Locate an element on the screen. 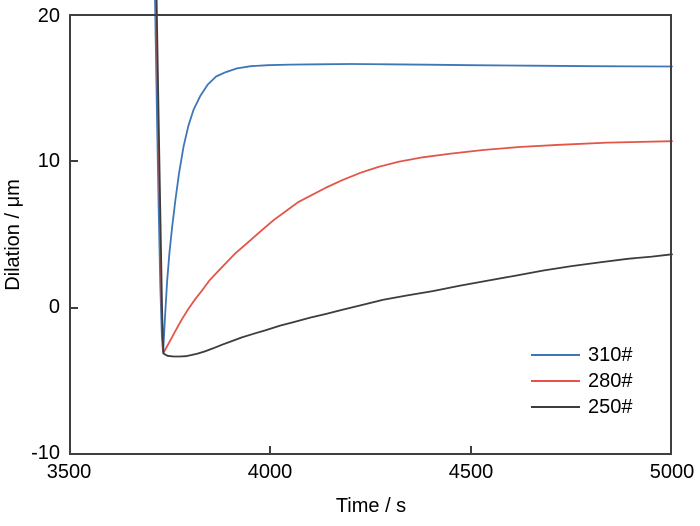 The width and height of the screenshot is (700, 526). x-tick-label-3500: 3500 is located at coordinates (69, 472).